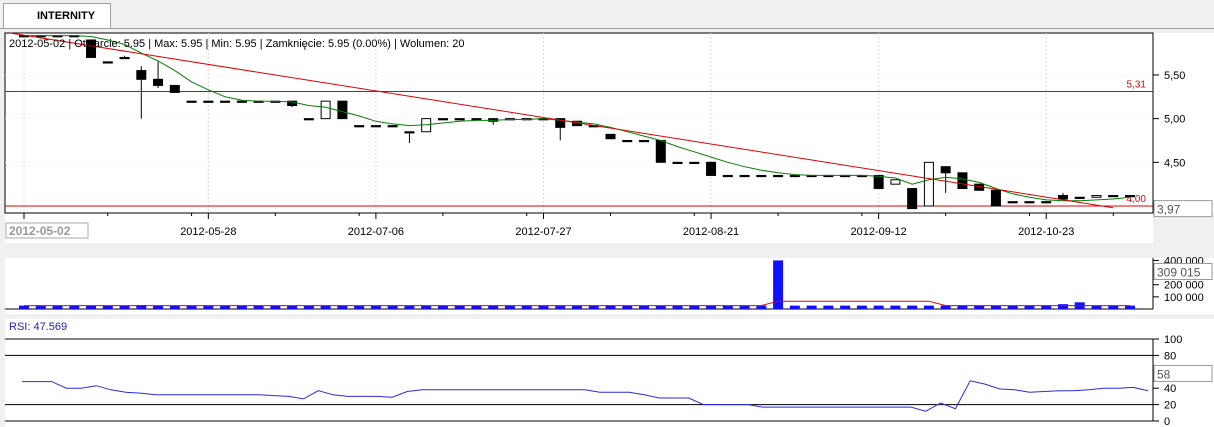  I want to click on price-axis-labels: 5,50 5,00 4,50 3,97, so click(1182, 125).